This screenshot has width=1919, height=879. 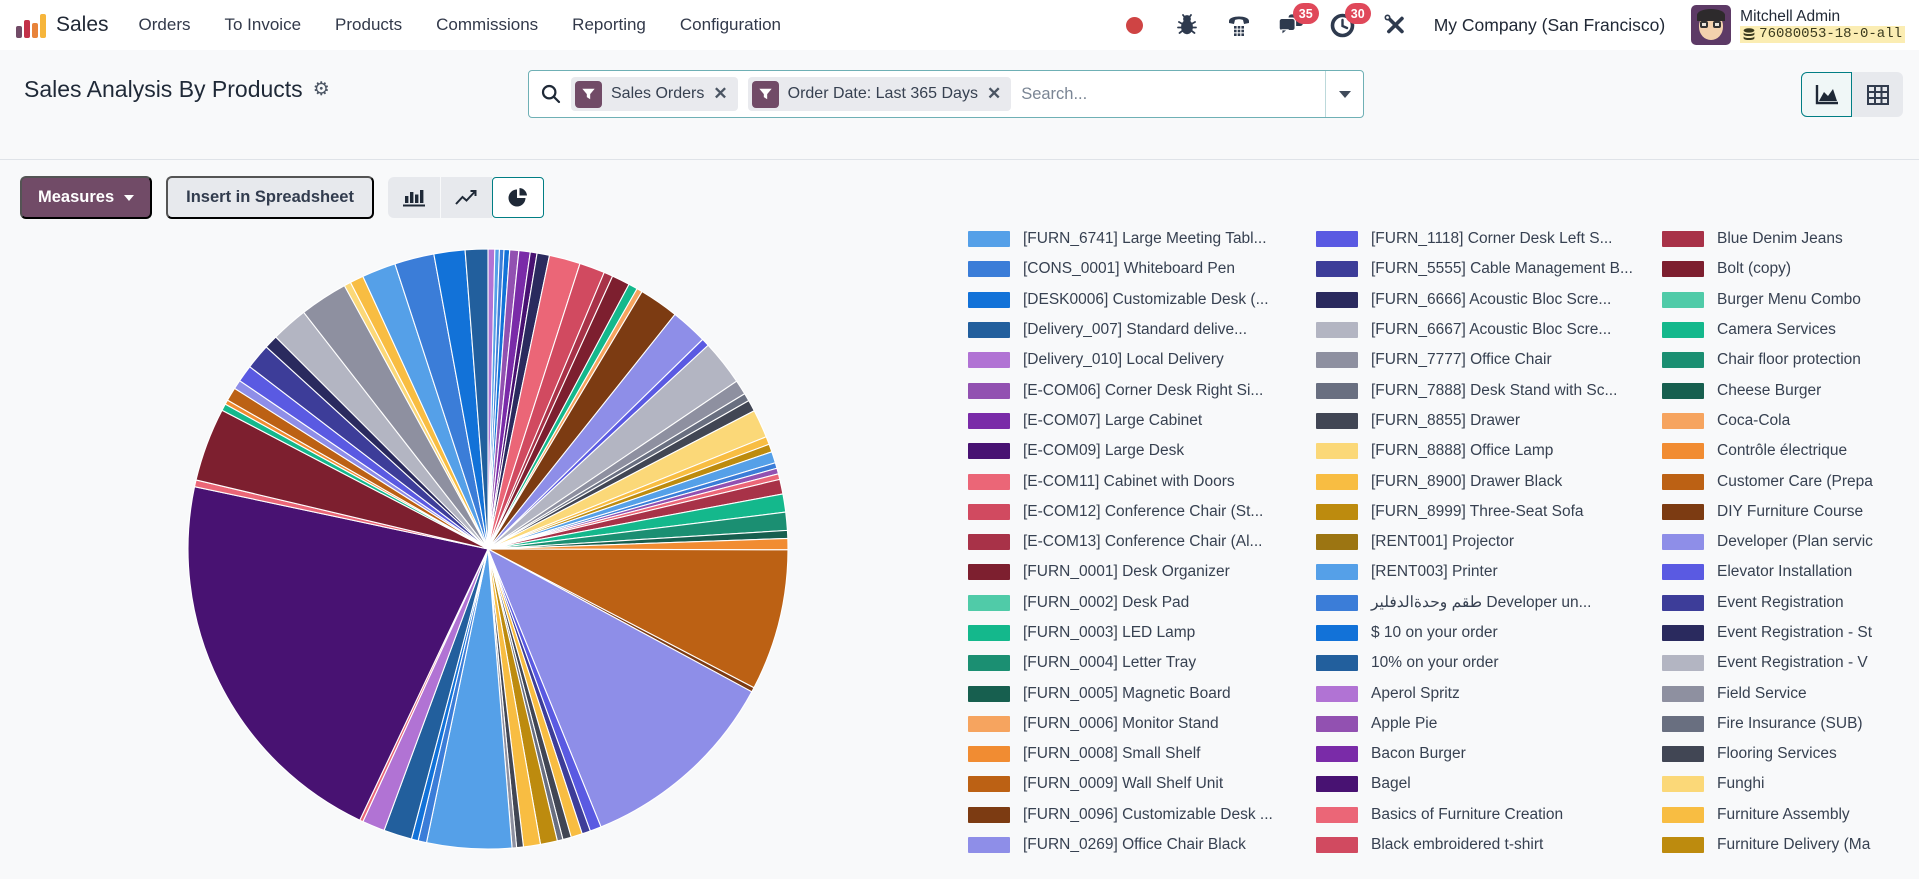 I want to click on legend-item: Aperol Spritz, so click(x=1489, y=693).